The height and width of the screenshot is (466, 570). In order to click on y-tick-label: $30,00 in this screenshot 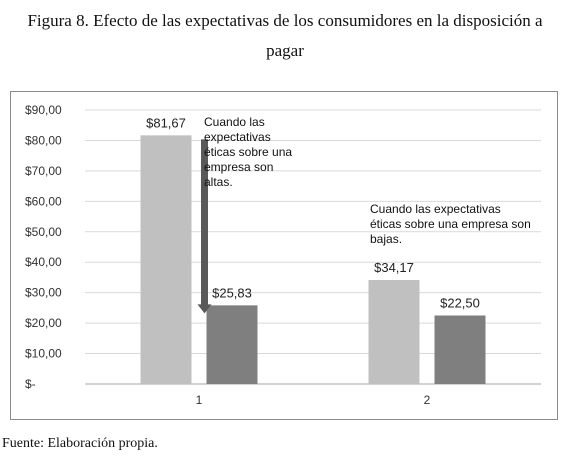, I will do `click(43, 293)`.